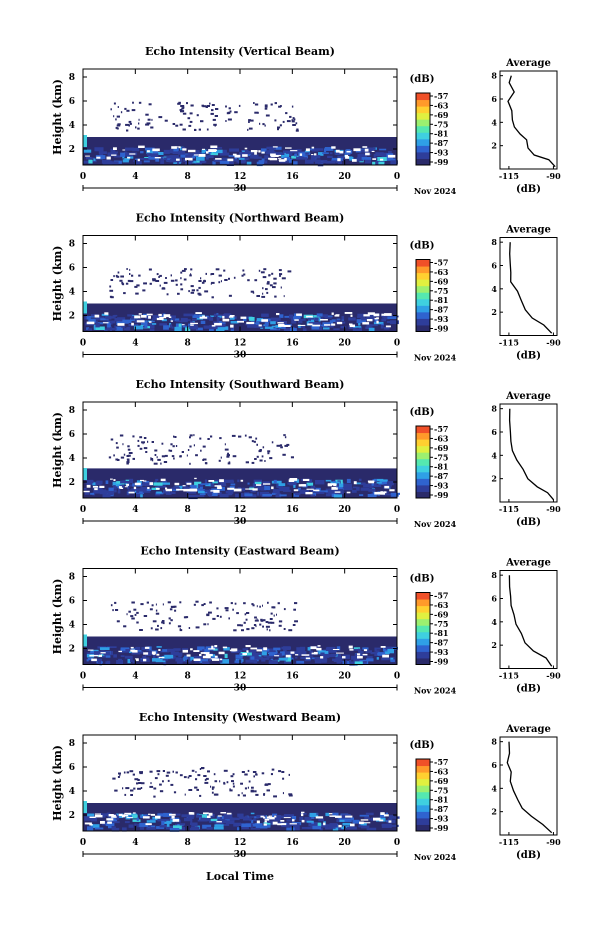 The width and height of the screenshot is (611, 929). I want to click on profile-y-tick-label: 2, so click(494, 812).